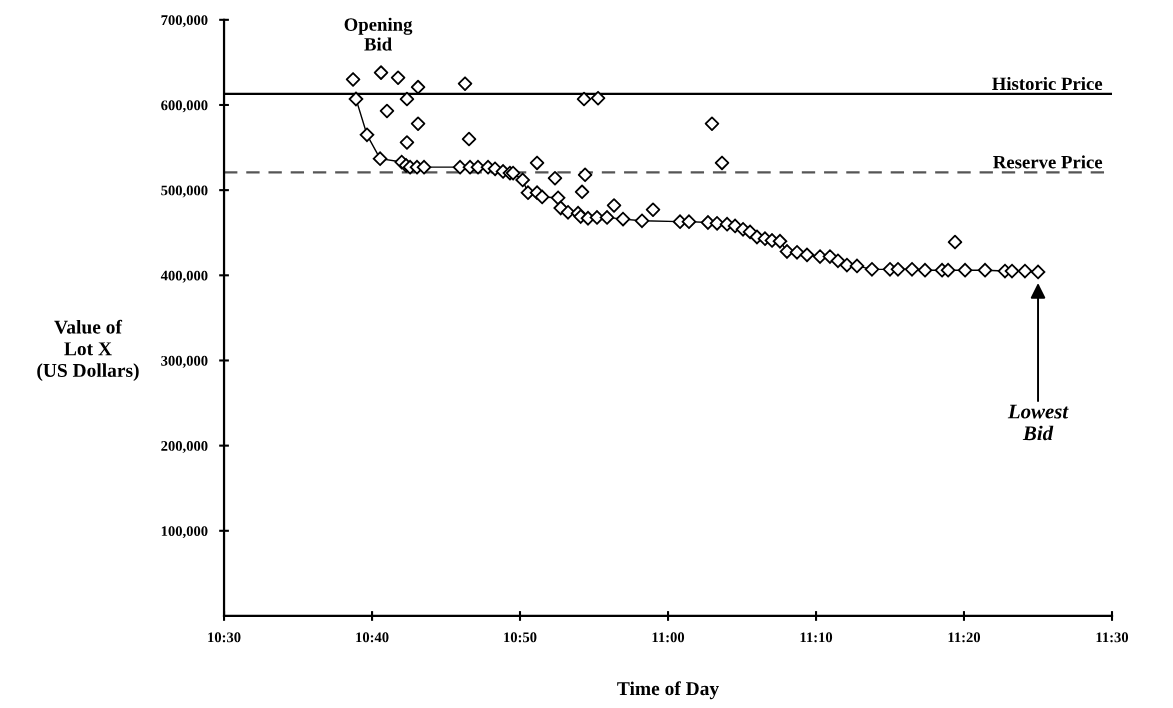  What do you see at coordinates (184, 276) in the screenshot?
I see `y-tick-label: 400,000` at bounding box center [184, 276].